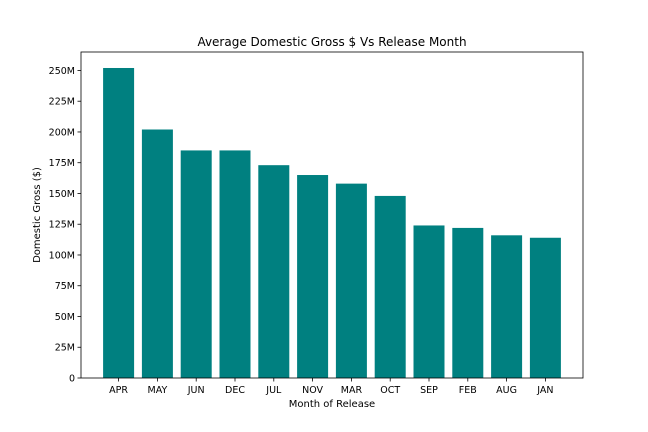 The width and height of the screenshot is (648, 432). What do you see at coordinates (352, 390) in the screenshot?
I see `x-tick-label: MAR` at bounding box center [352, 390].